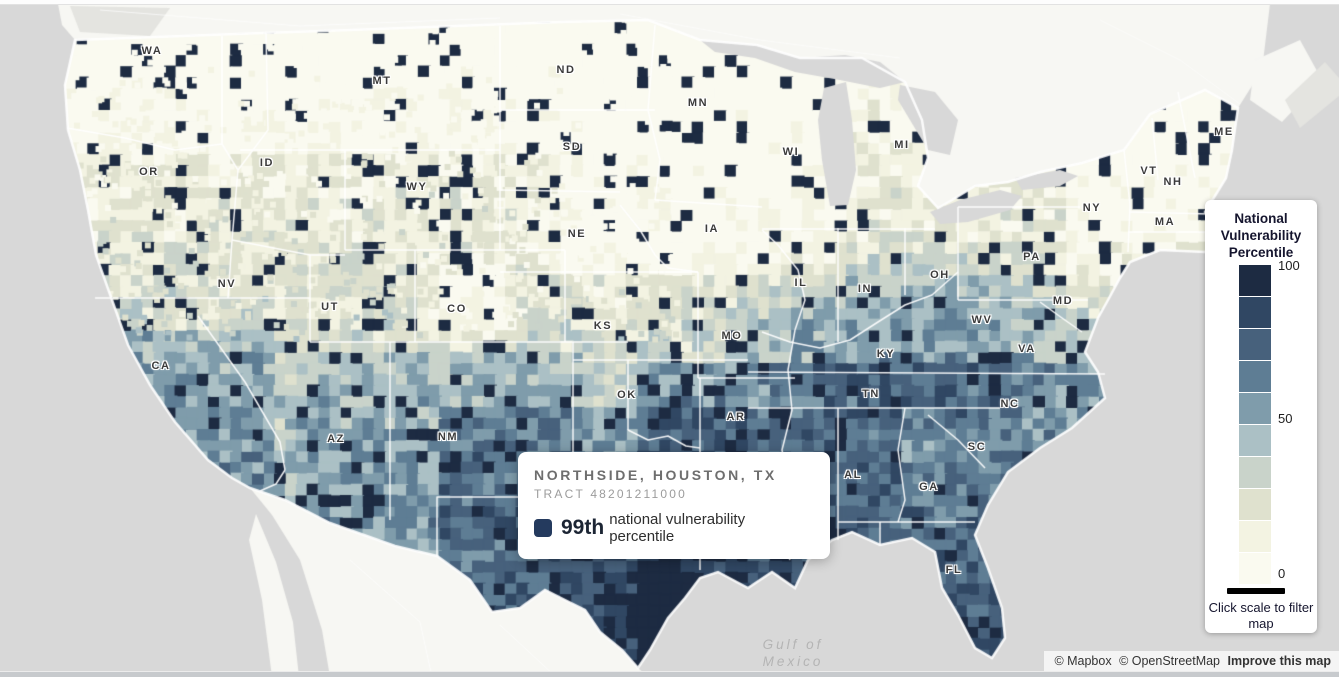 The width and height of the screenshot is (1339, 677). I want to click on percentile-color-swatch, so click(543, 528).